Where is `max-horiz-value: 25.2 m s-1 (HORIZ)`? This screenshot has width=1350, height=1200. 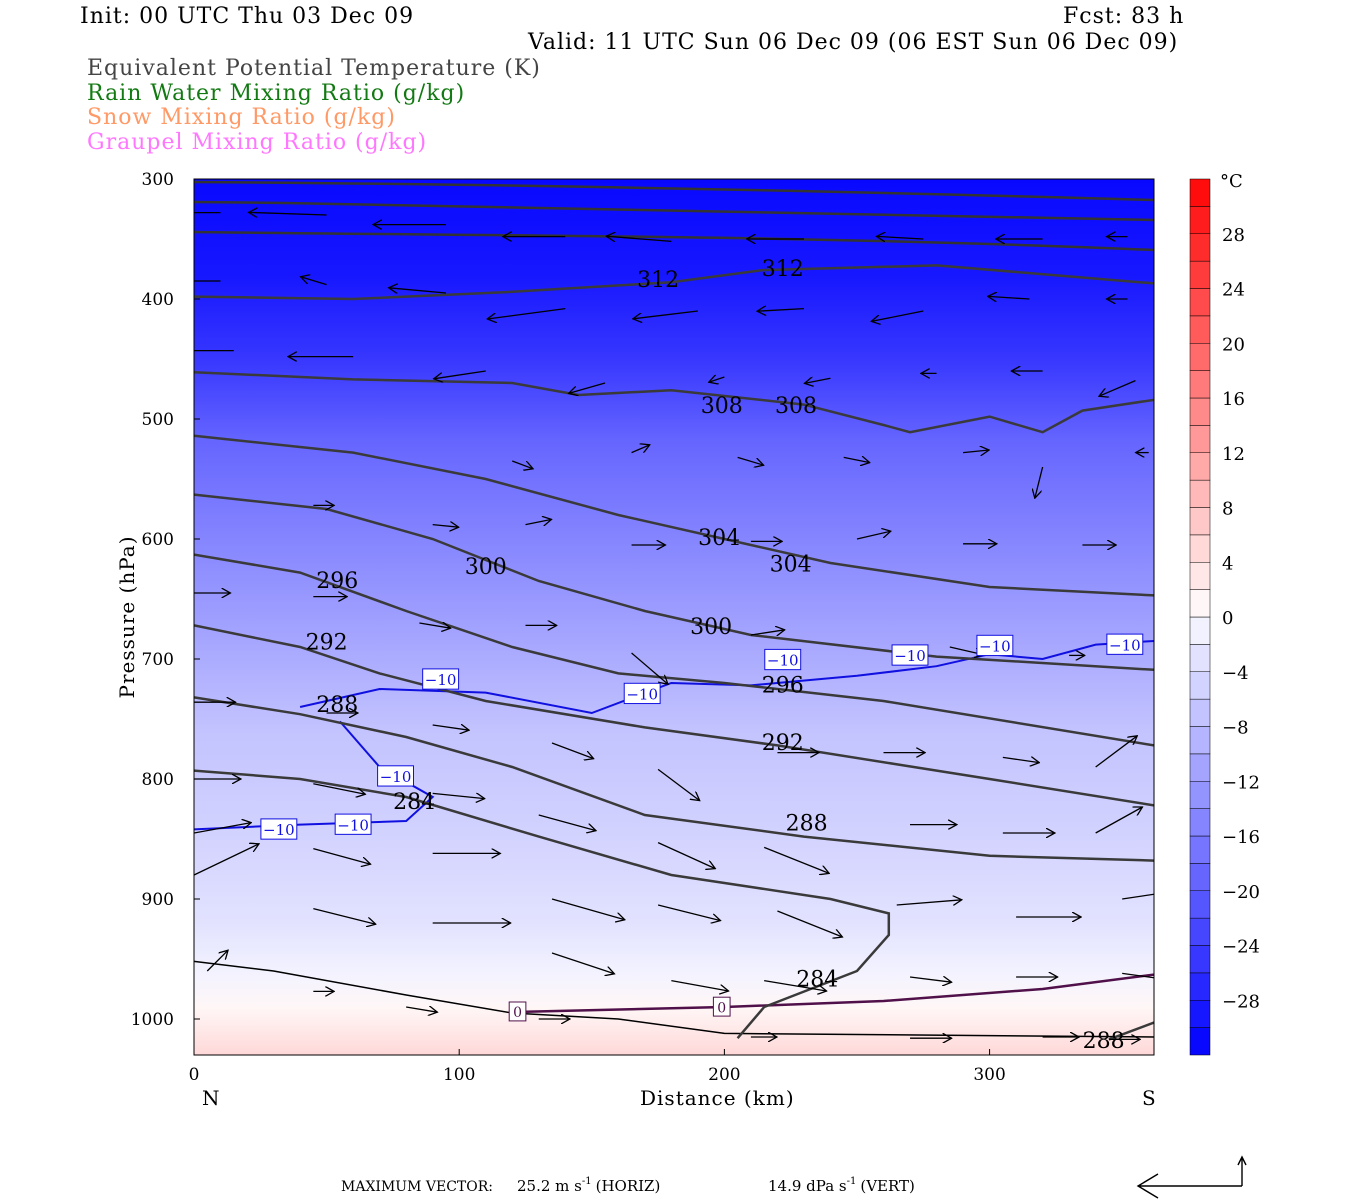 max-horiz-value: 25.2 m s-1 (HORIZ) is located at coordinates (588, 1185).